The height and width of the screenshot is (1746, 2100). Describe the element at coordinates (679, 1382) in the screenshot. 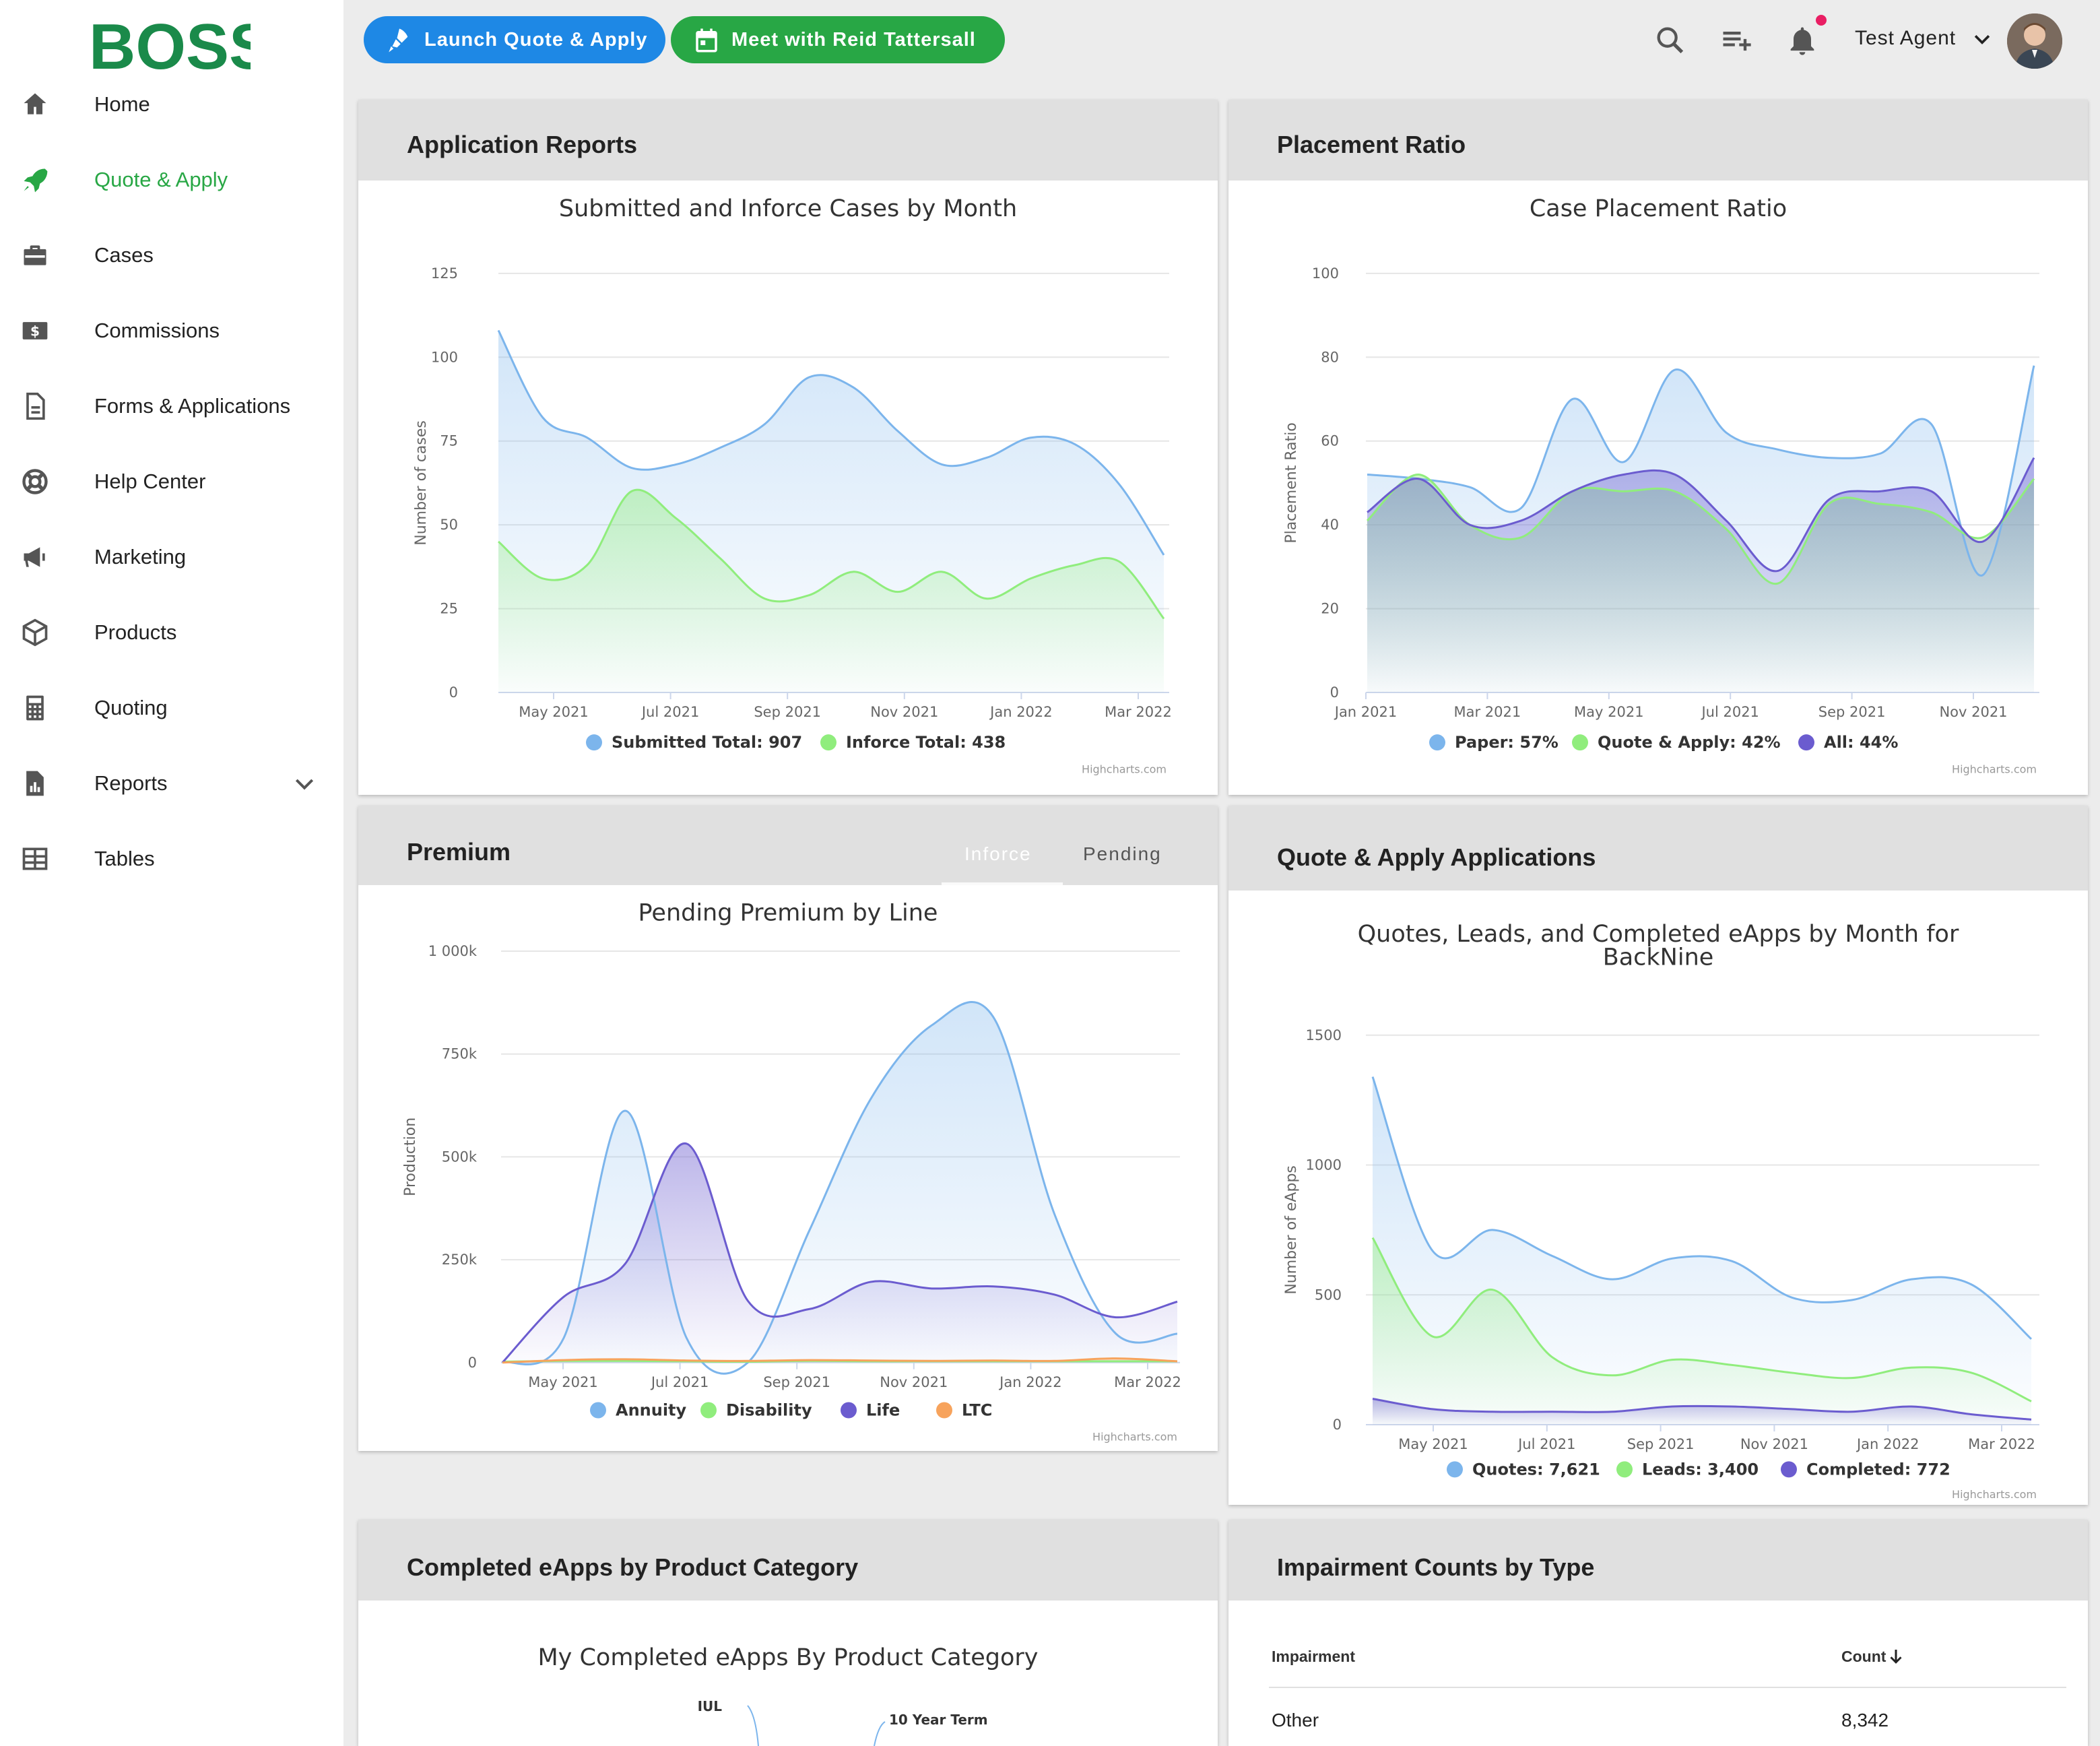

I see `x-tick-label: Jul 2021` at that location.